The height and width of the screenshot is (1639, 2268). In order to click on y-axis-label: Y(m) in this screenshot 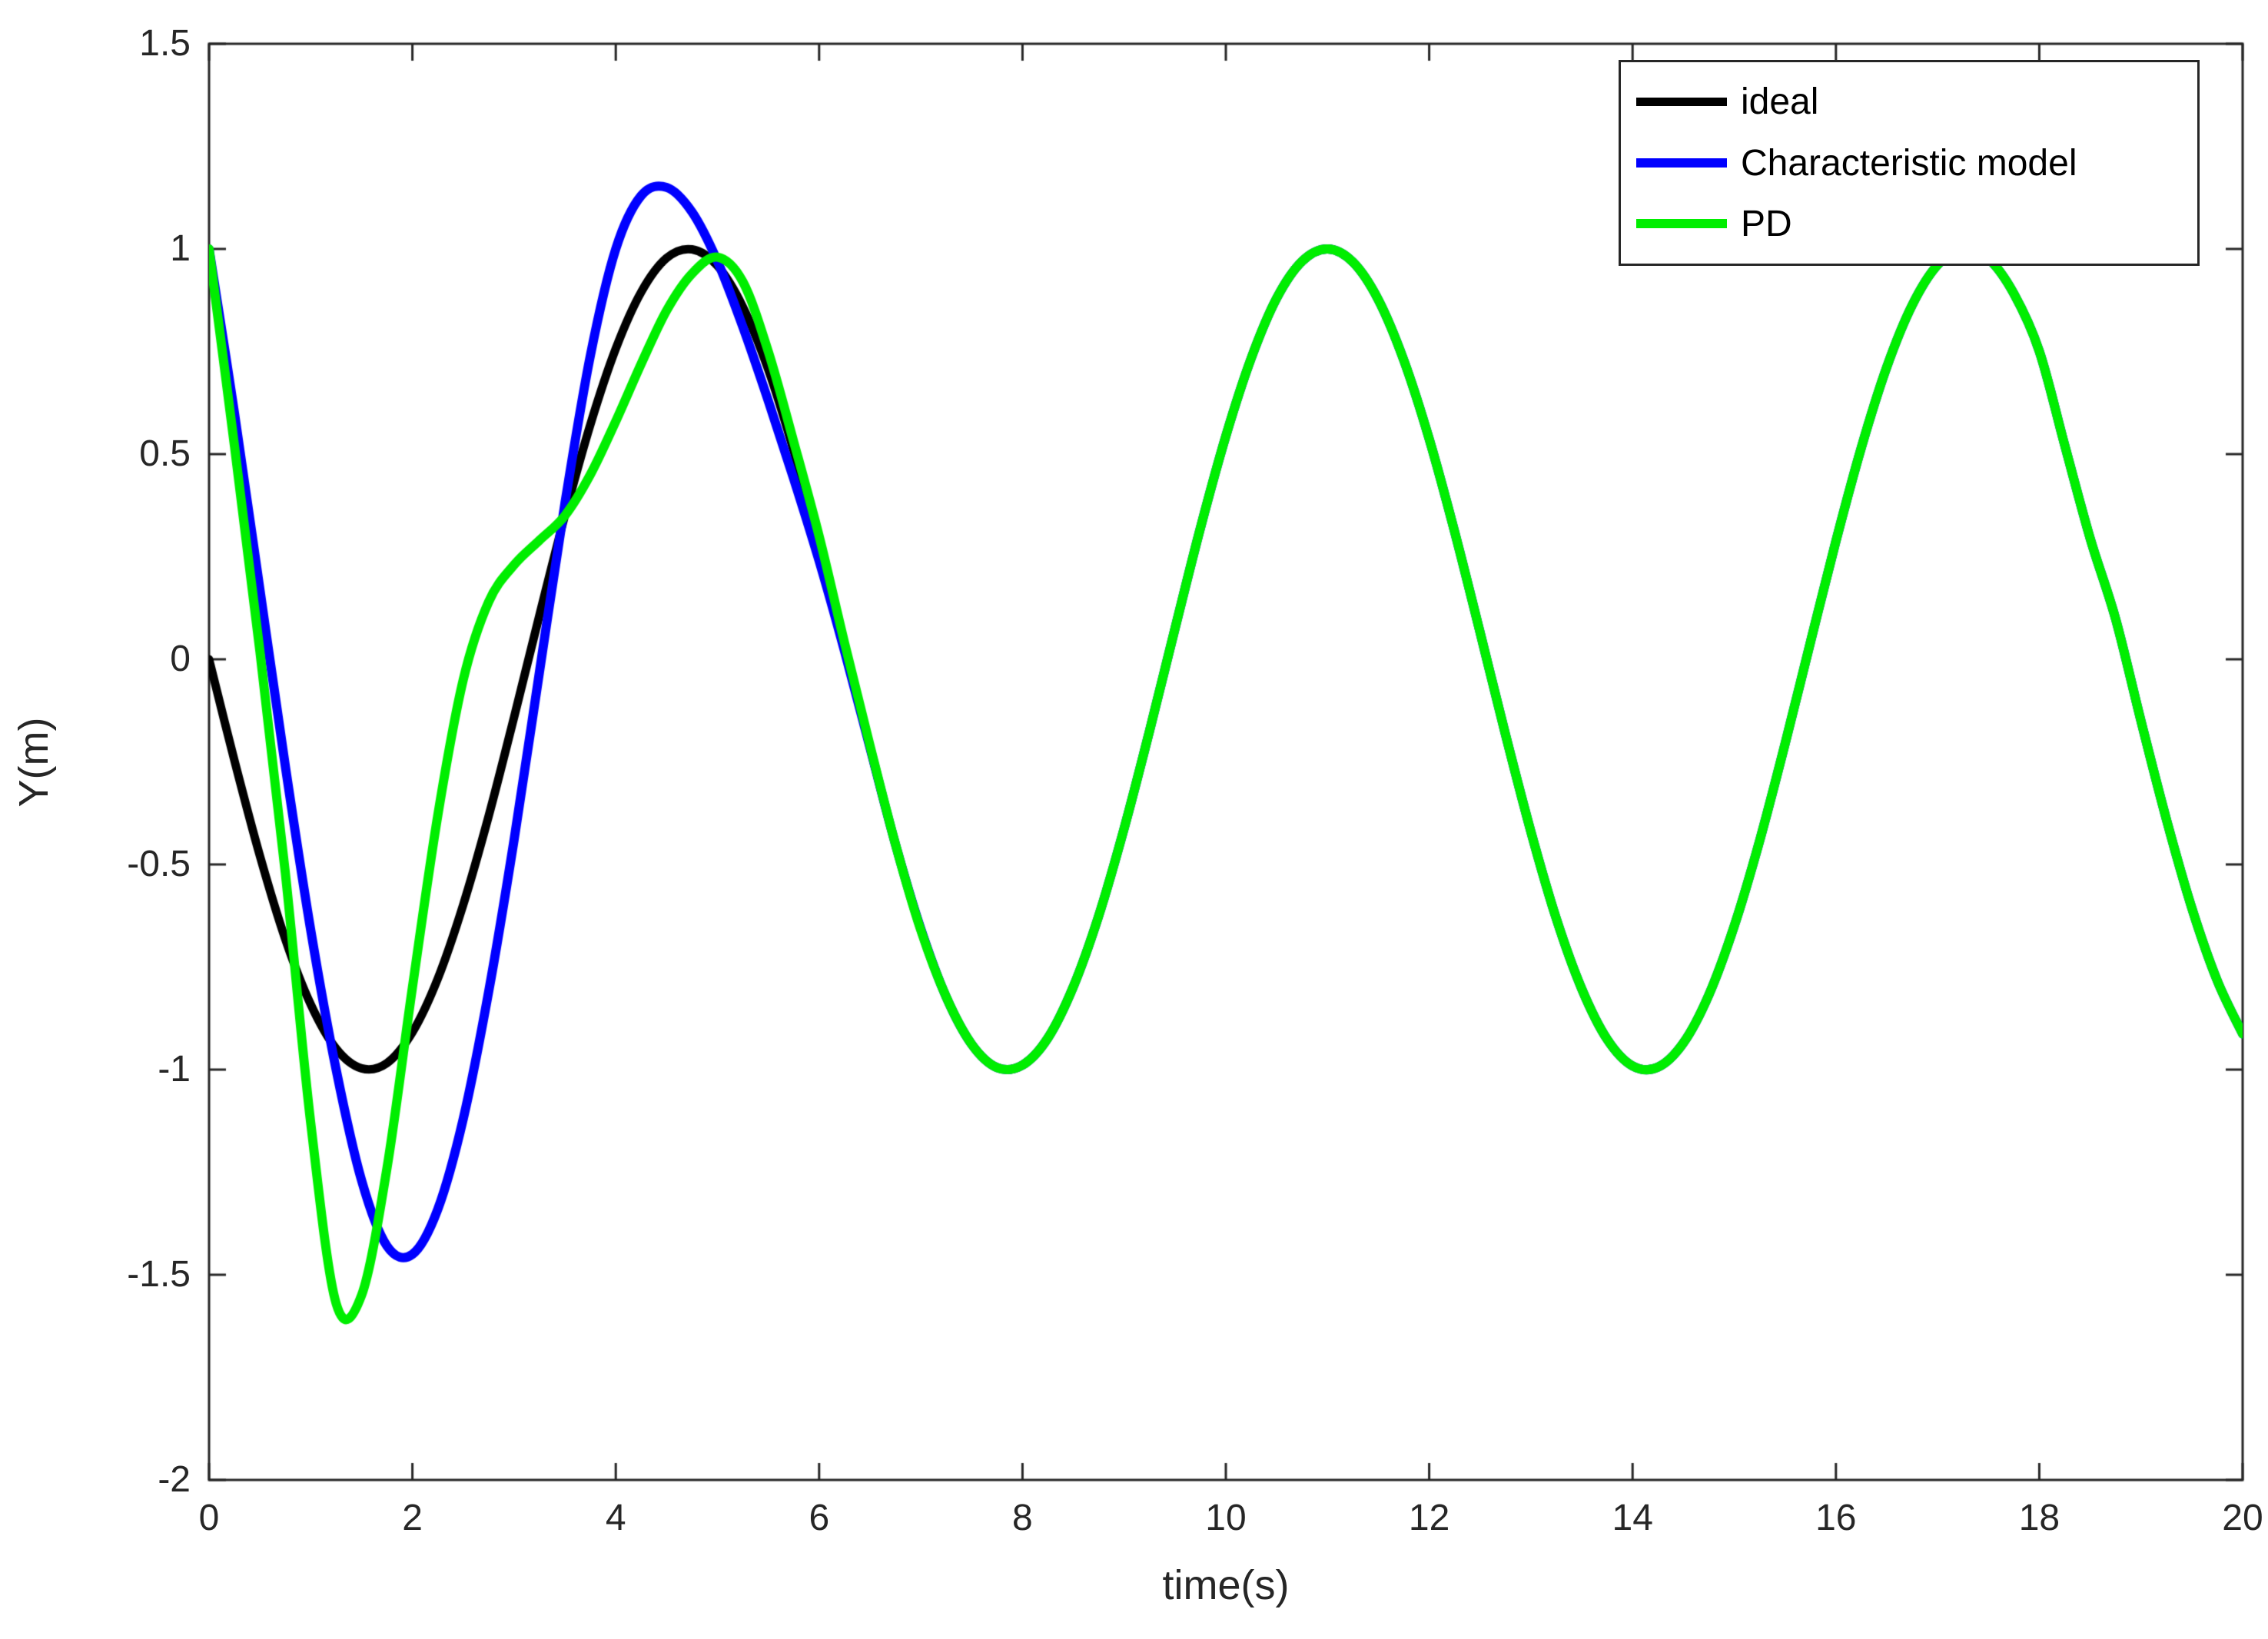, I will do `click(34, 762)`.